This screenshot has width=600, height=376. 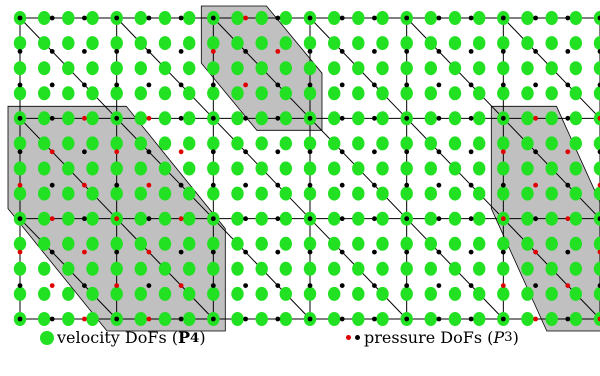 I want to click on pressure-space-symbol: P, so click(x=499, y=337).